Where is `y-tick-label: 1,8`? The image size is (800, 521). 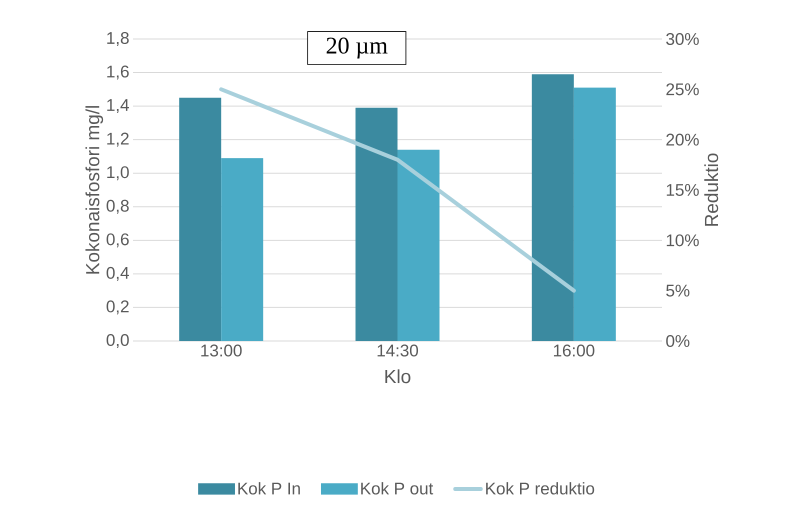
y-tick-label: 1,8 is located at coordinates (118, 39).